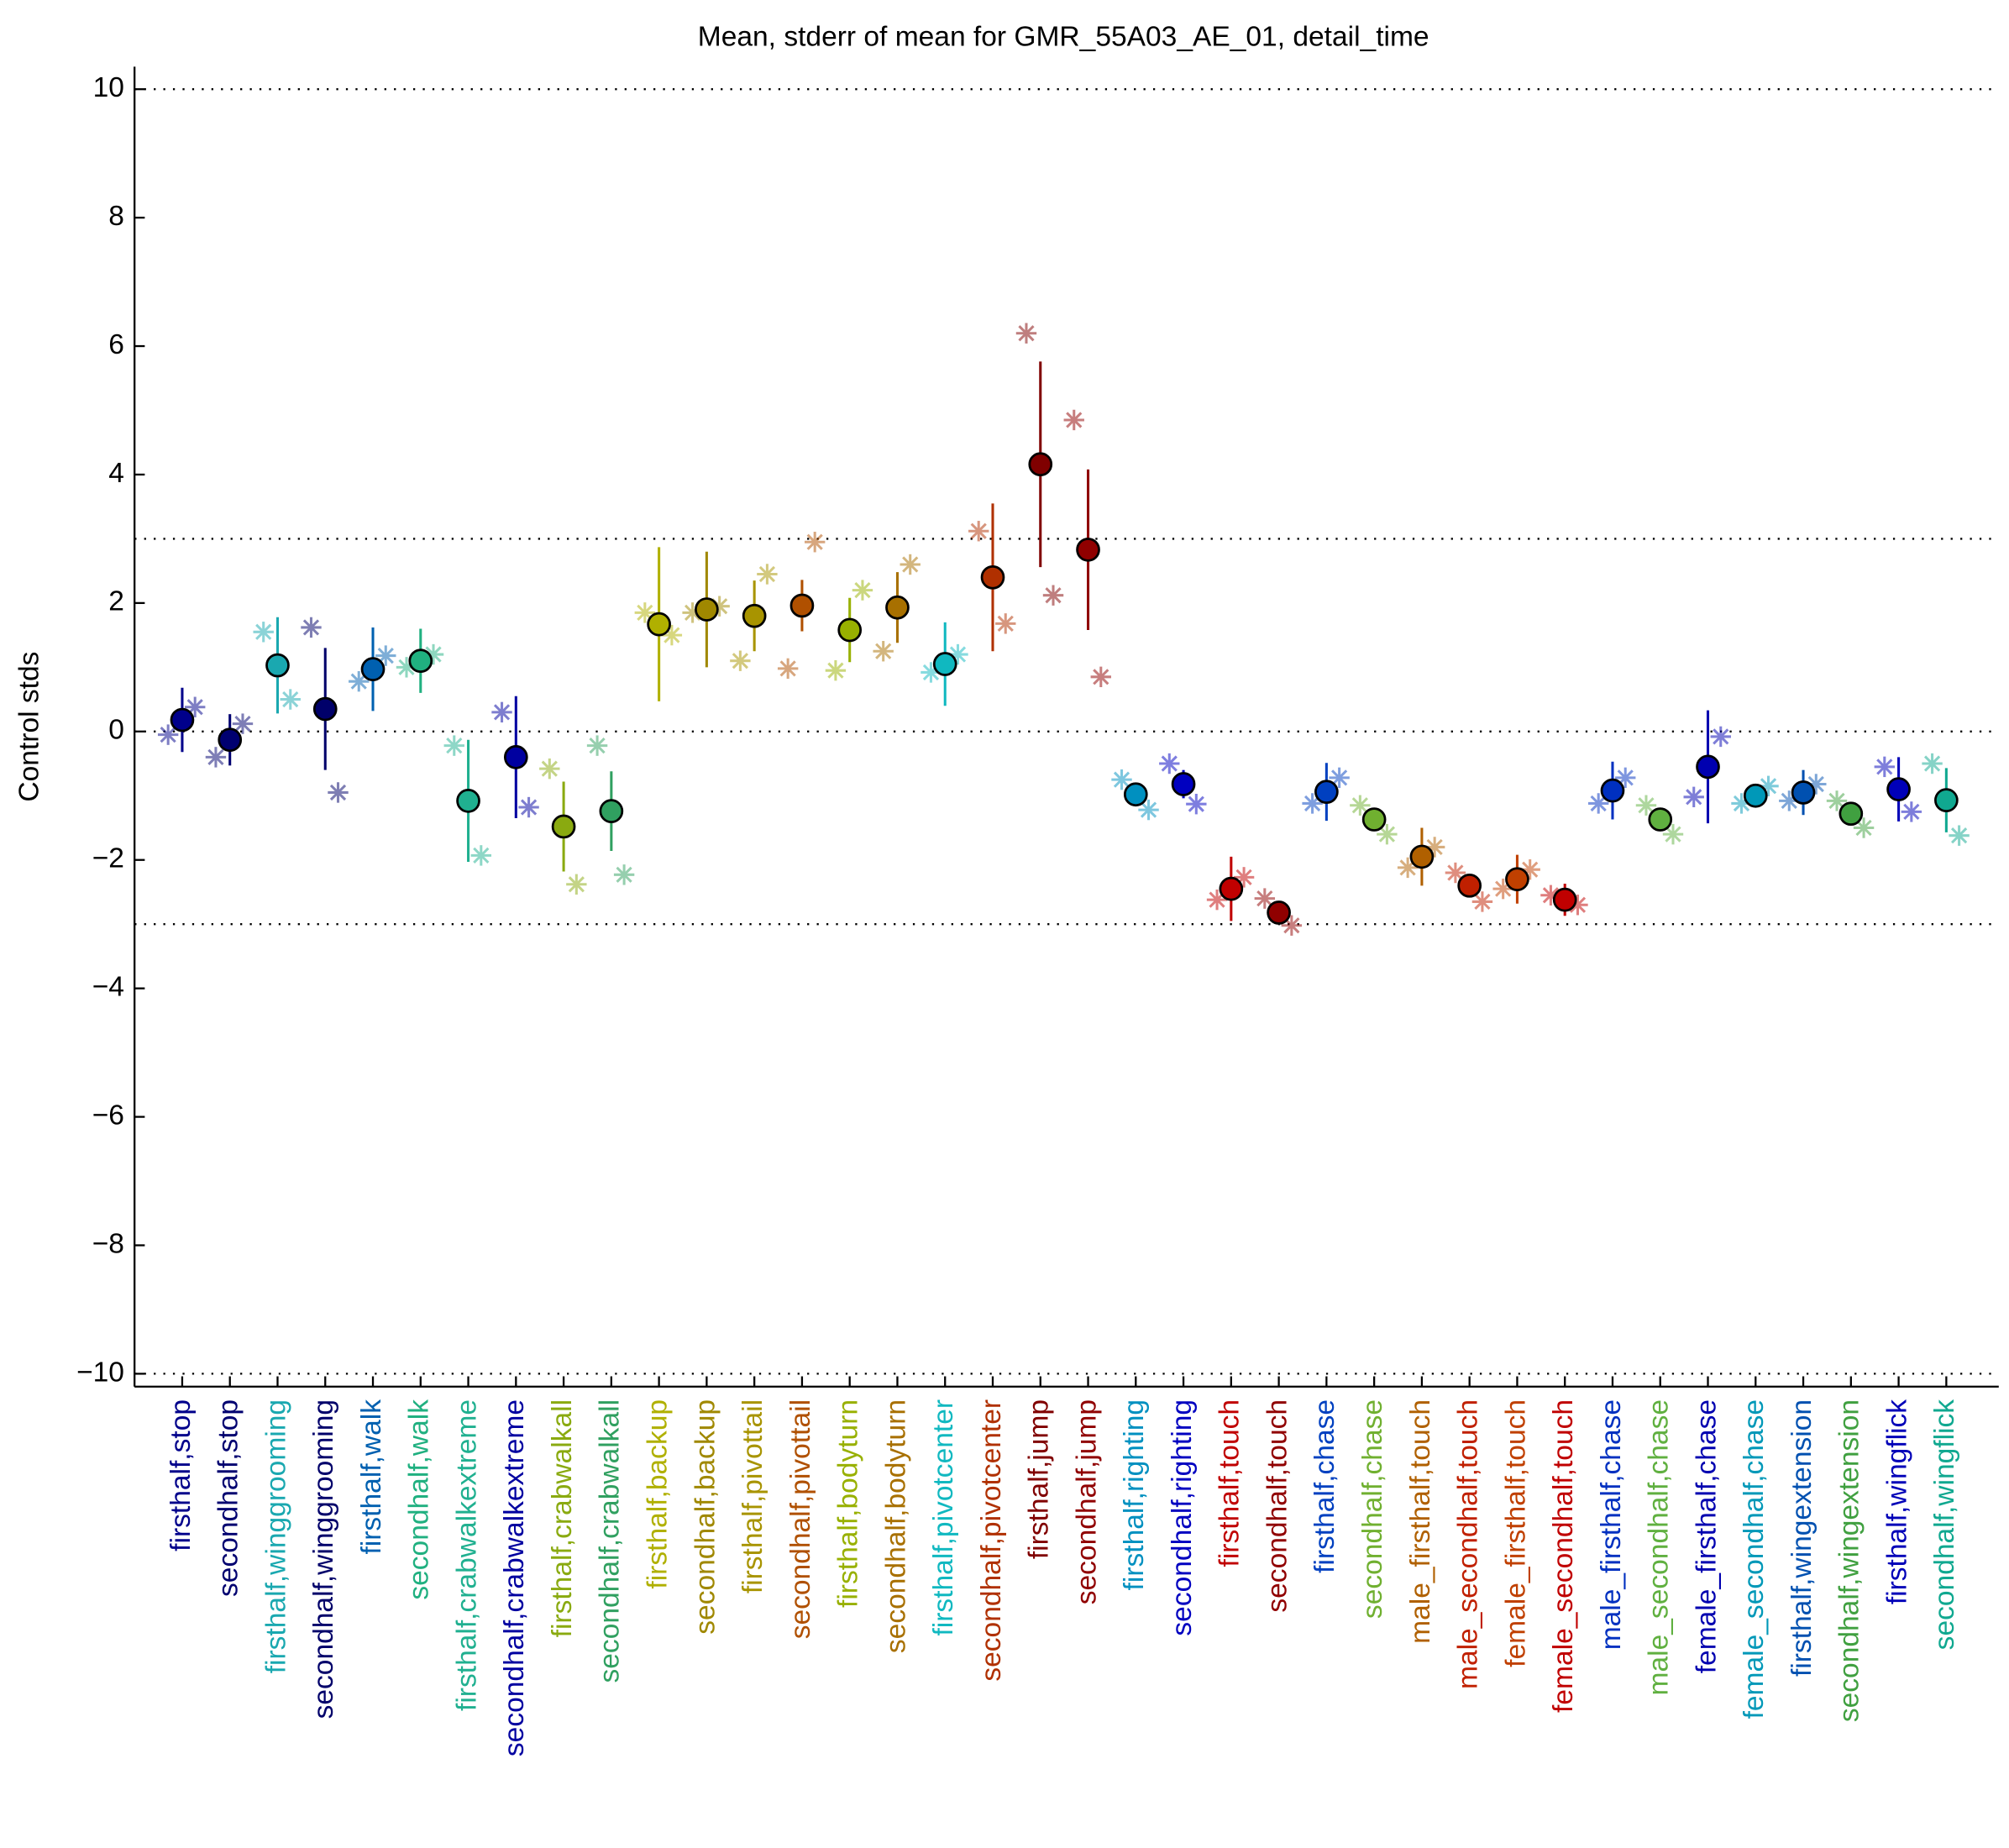 This screenshot has width=2009, height=1848. Describe the element at coordinates (1944, 1525) in the screenshot. I see `x-tick-label: secondhalf,wingflick` at that location.